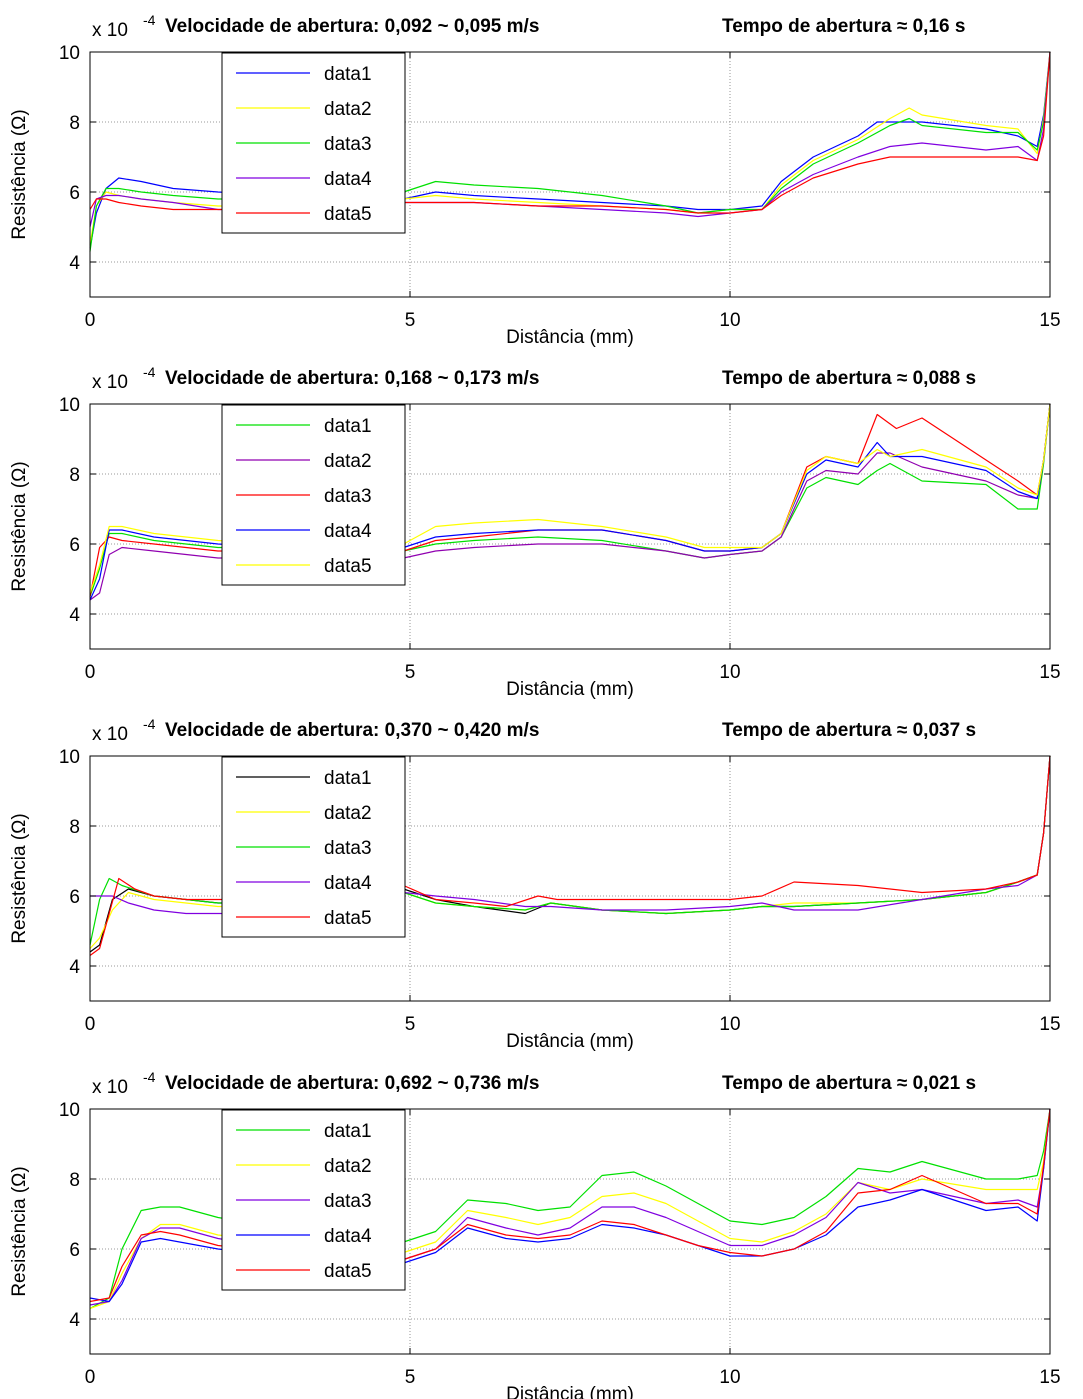  I want to click on title-time: Tempo de abertura ≈ 0,088 s, so click(849, 378).